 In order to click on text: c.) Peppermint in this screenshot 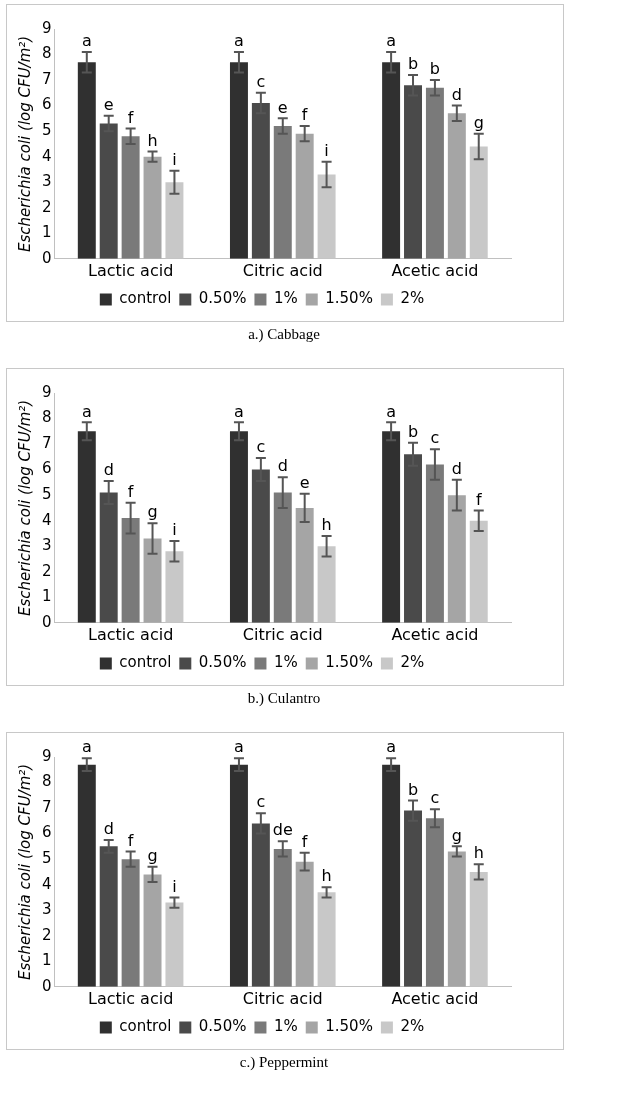, I will do `click(284, 1062)`.